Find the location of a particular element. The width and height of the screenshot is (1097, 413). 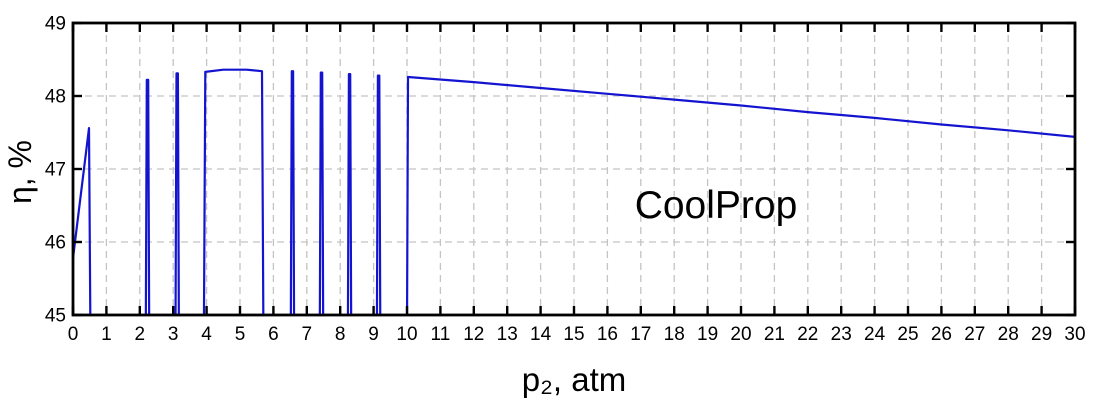

svg-text: 49 is located at coordinates (55, 24).